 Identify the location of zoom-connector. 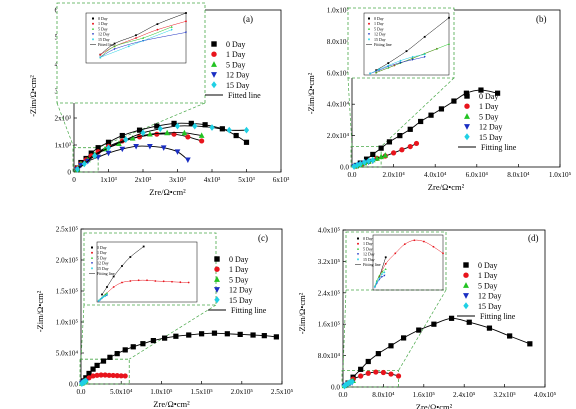
(152, 125).